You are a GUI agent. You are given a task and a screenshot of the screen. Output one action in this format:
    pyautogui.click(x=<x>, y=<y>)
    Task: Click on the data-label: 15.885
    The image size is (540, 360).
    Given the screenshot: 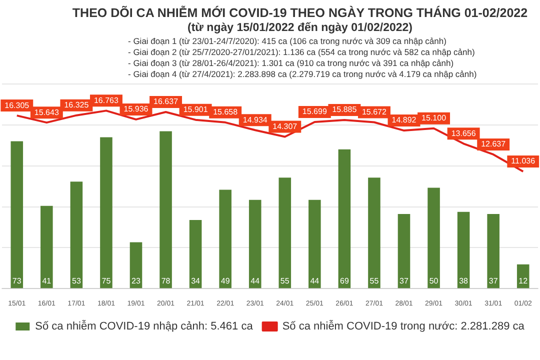 What is the action you would take?
    pyautogui.click(x=345, y=109)
    